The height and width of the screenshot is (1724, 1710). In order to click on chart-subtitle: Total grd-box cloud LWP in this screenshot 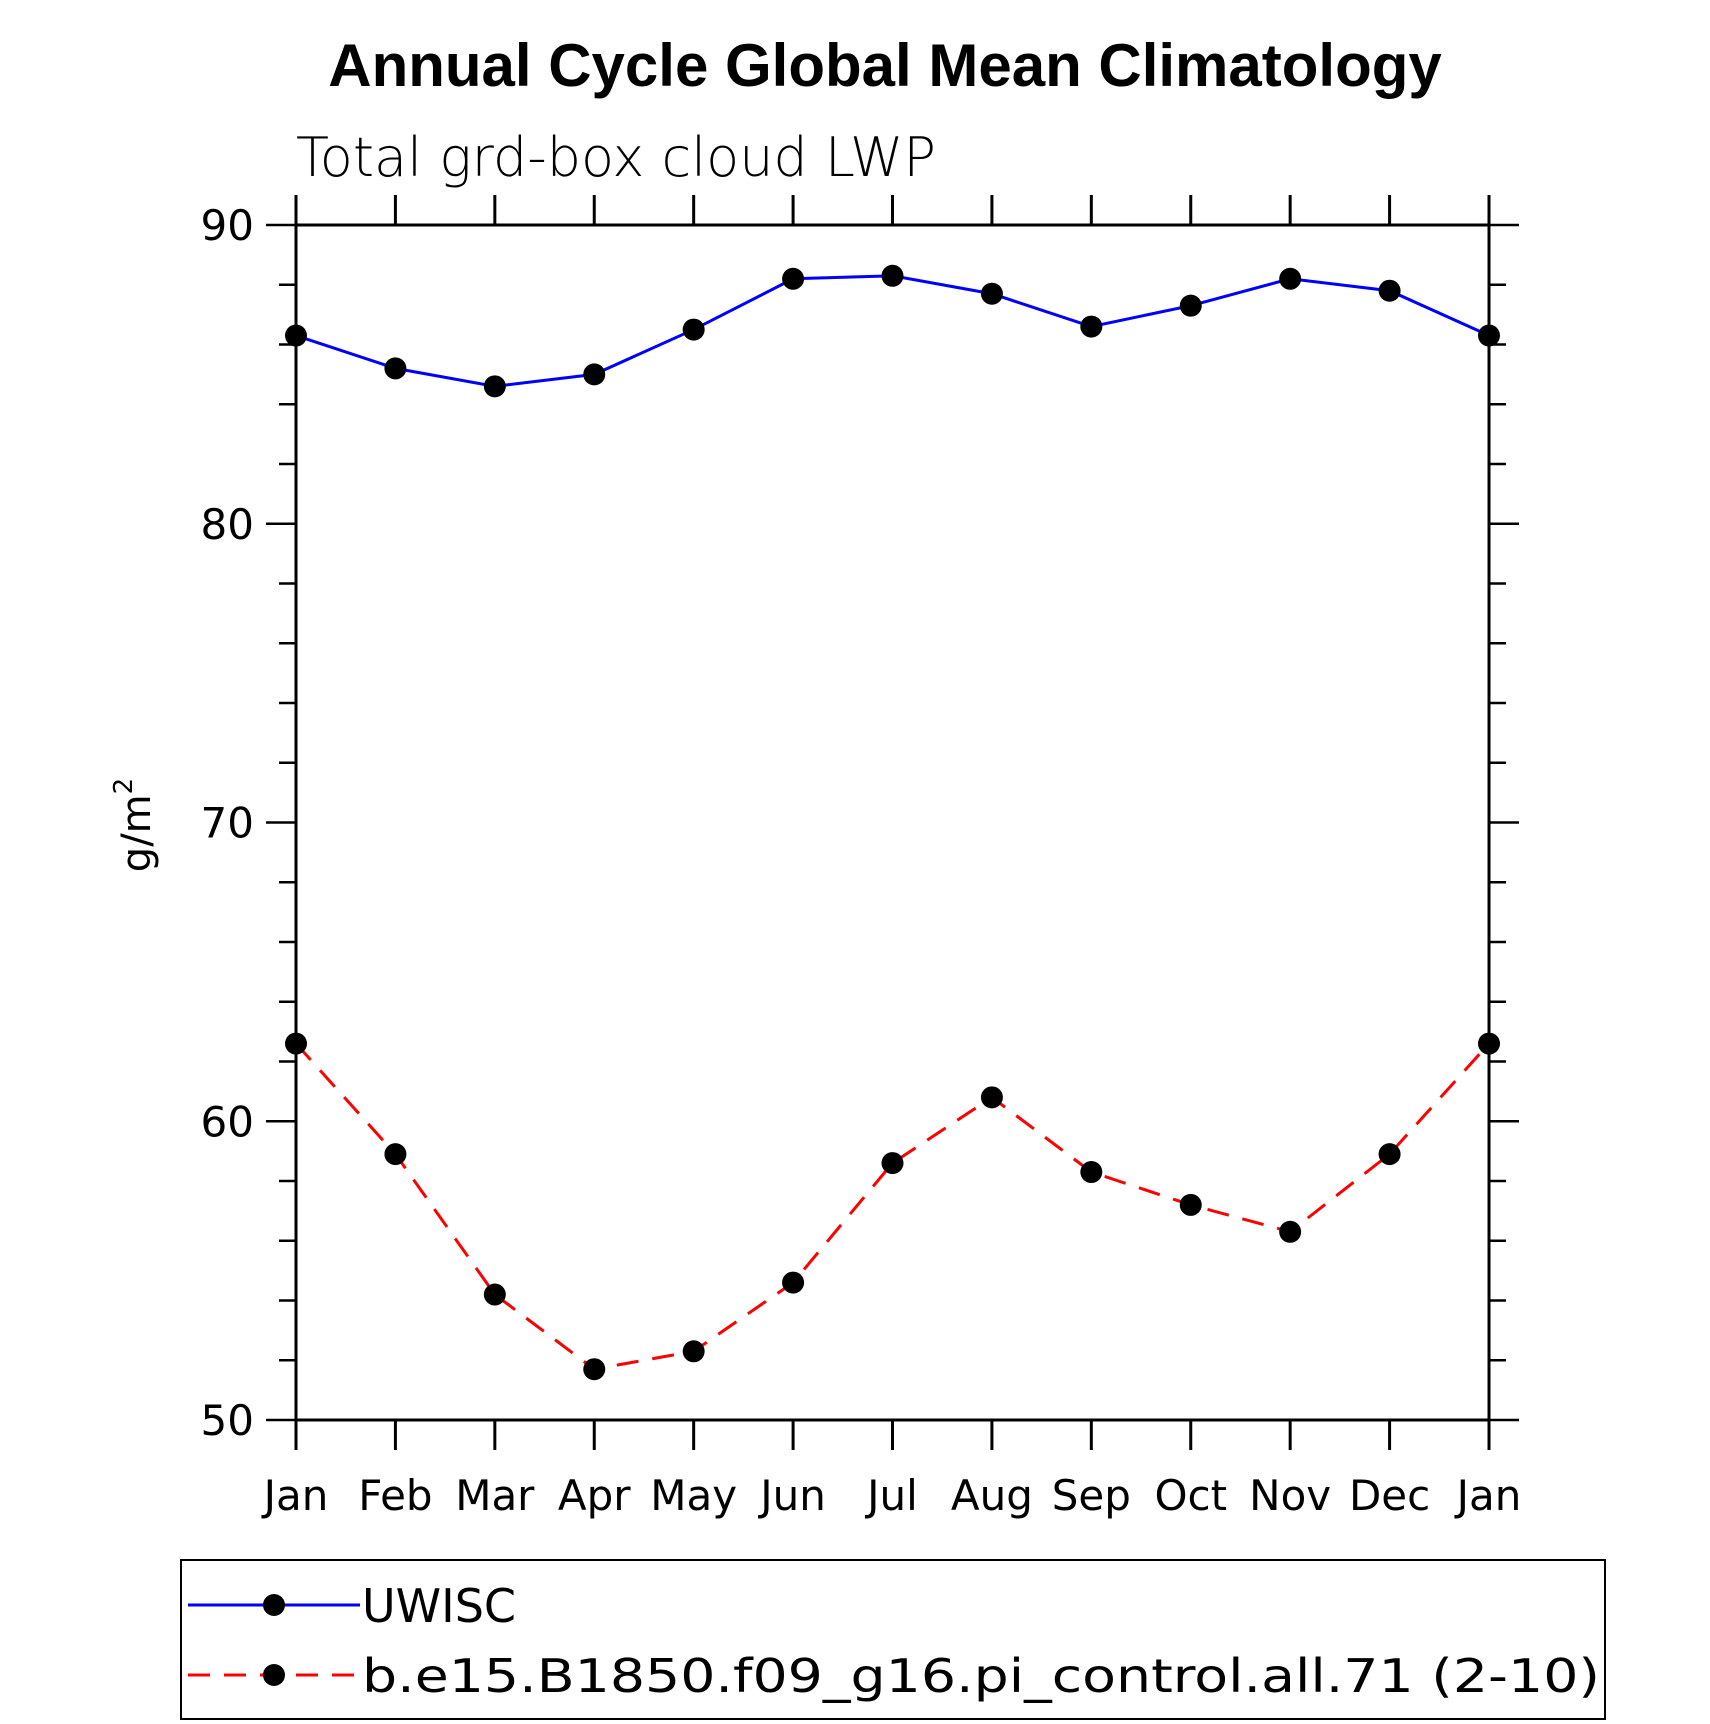, I will do `click(616, 157)`.